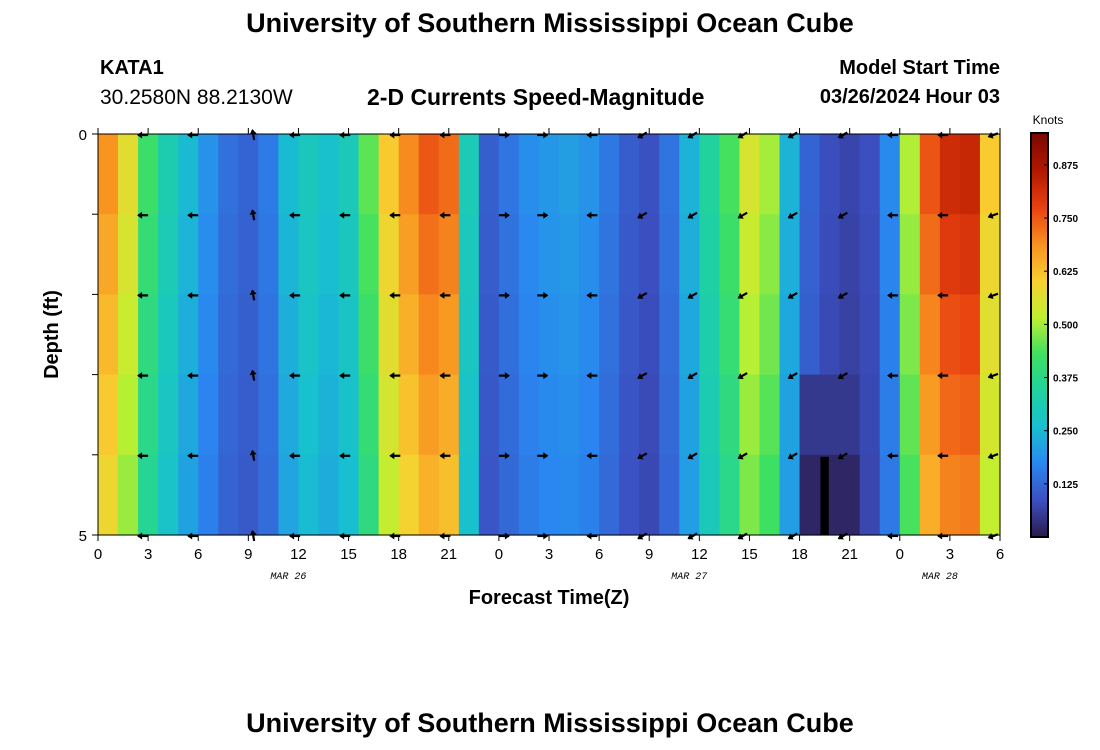  Describe the element at coordinates (940, 577) in the screenshot. I see `date-label: MAR 28` at that location.